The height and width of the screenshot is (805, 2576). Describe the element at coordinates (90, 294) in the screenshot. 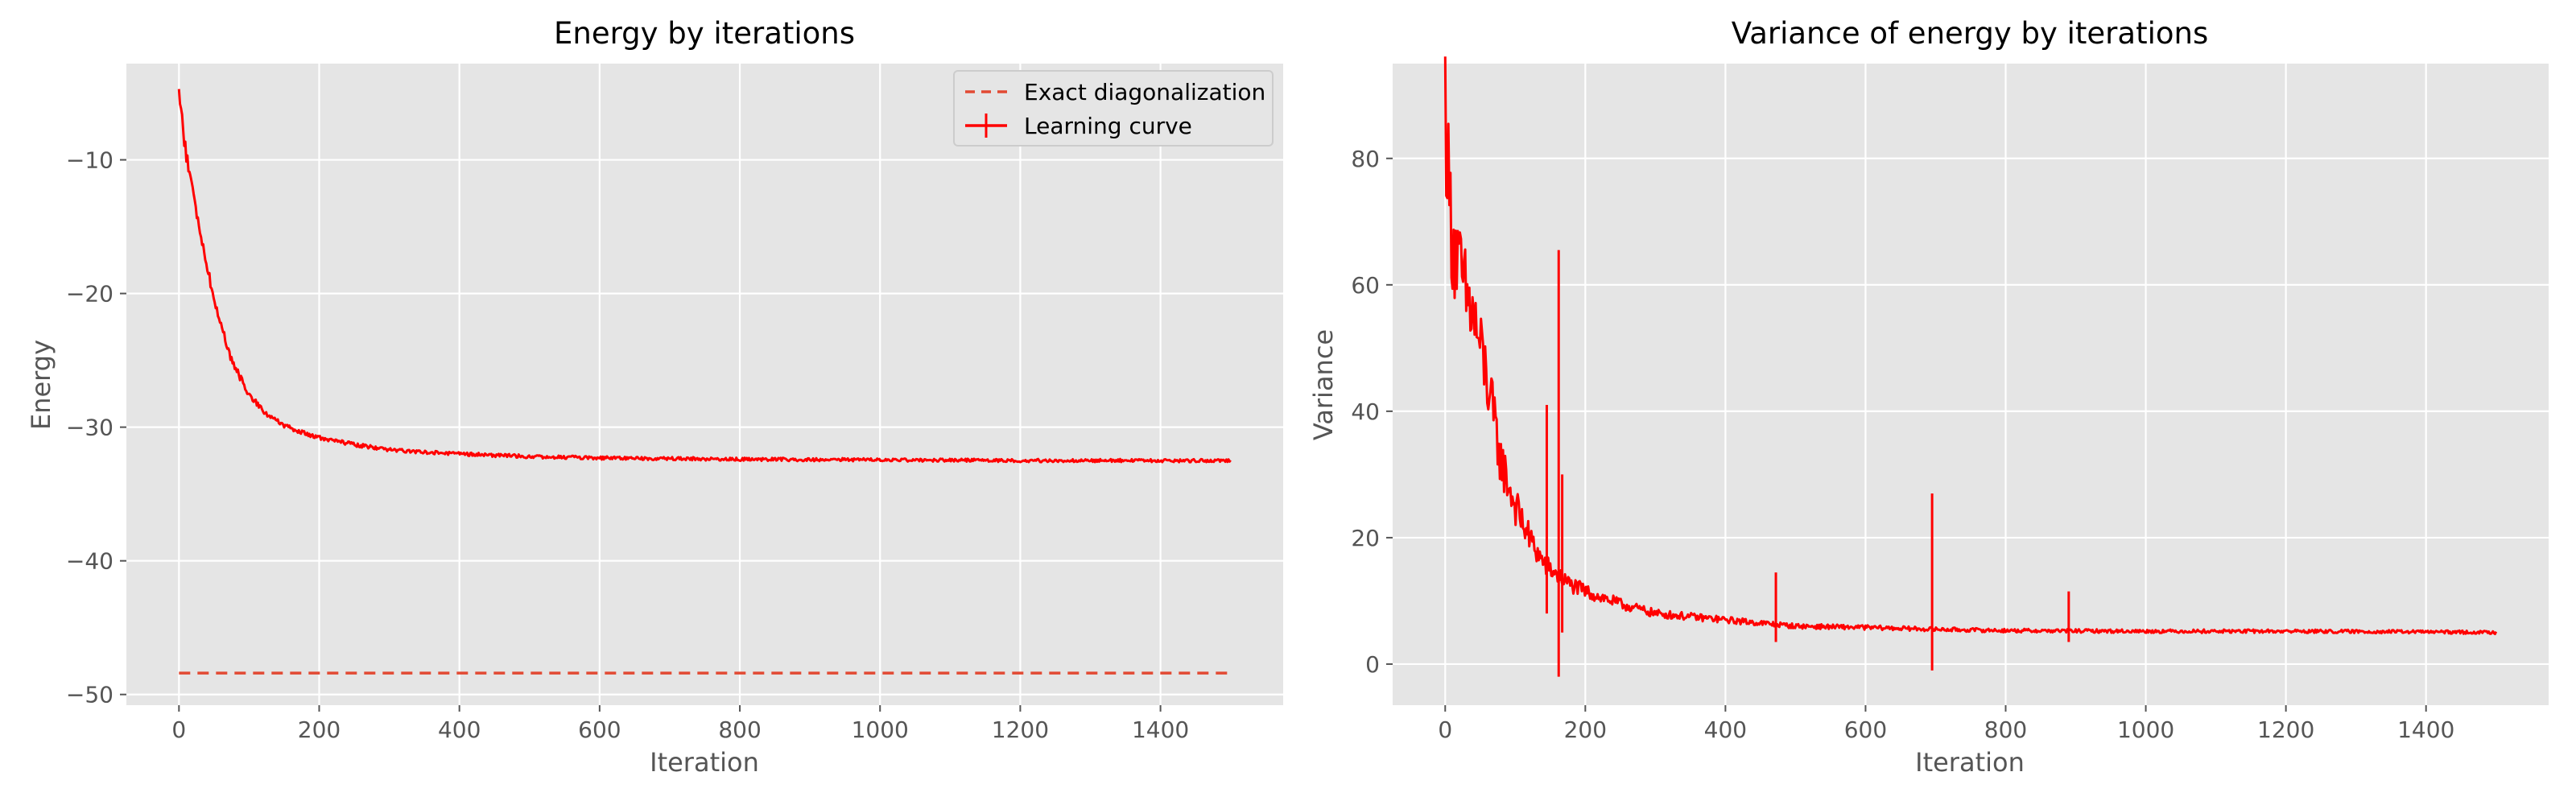

I see `y-tick-label: −20` at that location.